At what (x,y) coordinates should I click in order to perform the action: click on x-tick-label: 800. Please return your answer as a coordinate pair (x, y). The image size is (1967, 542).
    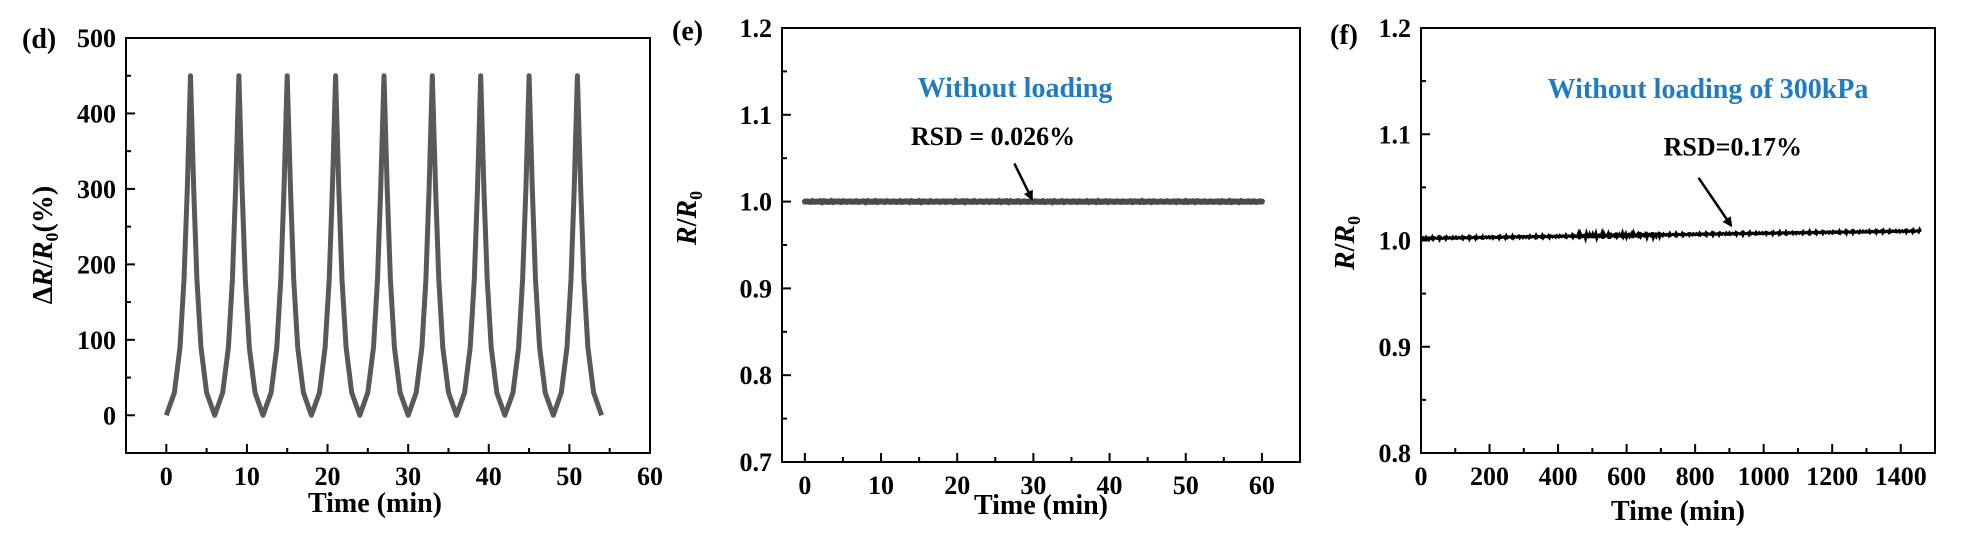
    Looking at the image, I should click on (1695, 476).